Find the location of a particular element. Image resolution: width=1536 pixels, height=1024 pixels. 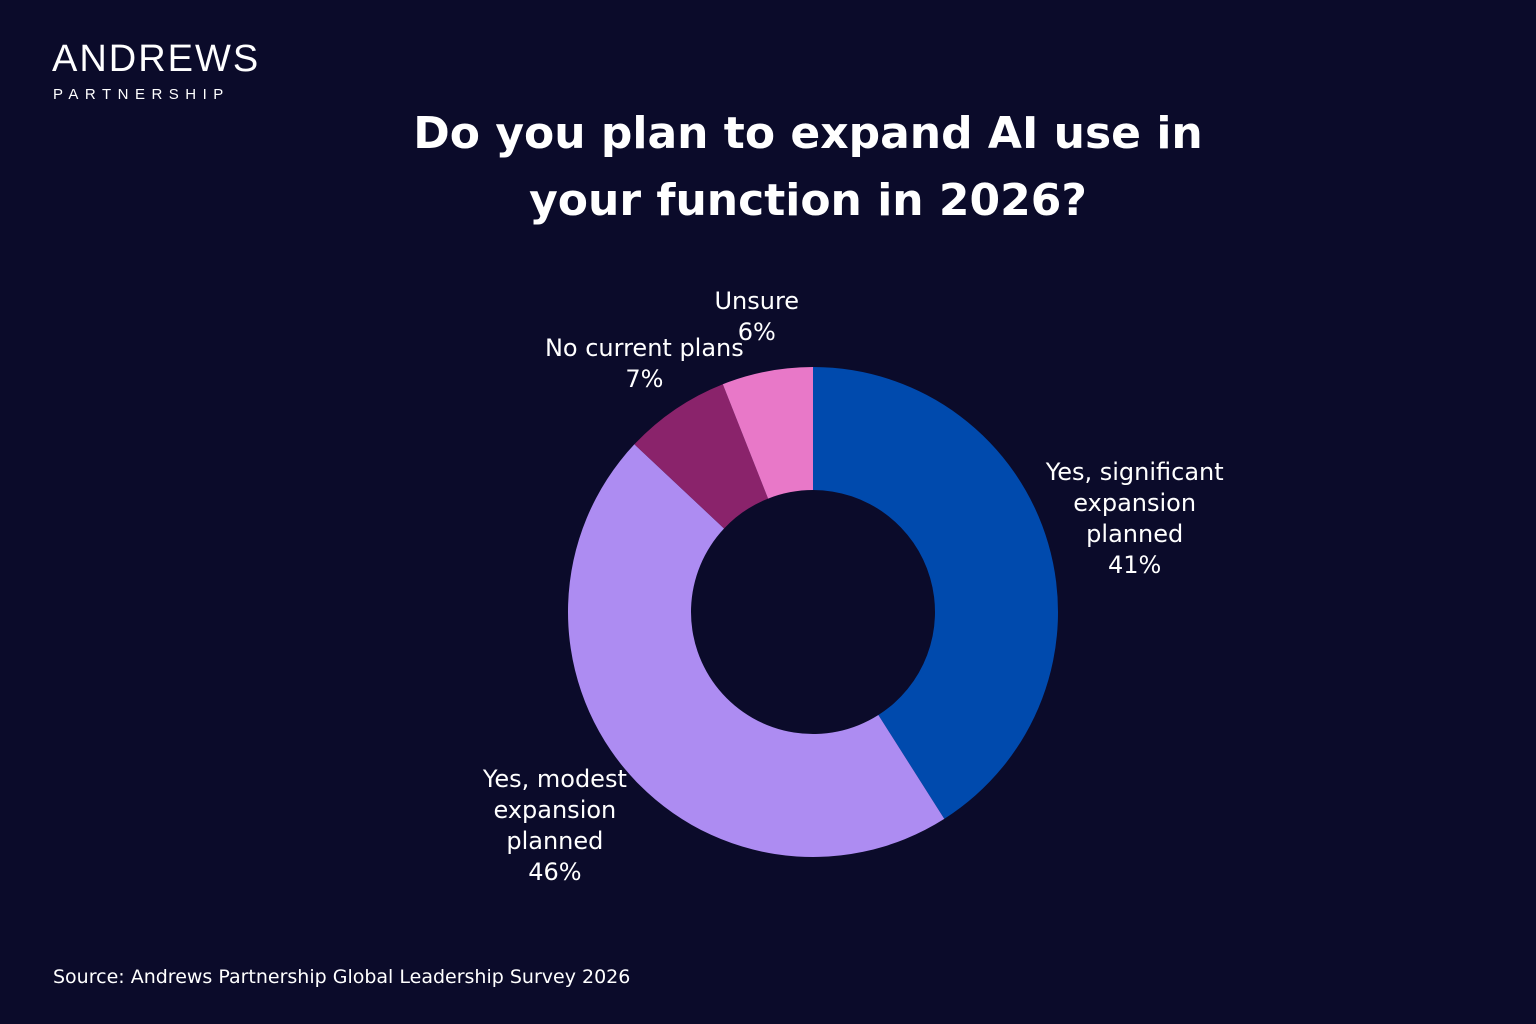

value-label: 7% is located at coordinates (644, 378).